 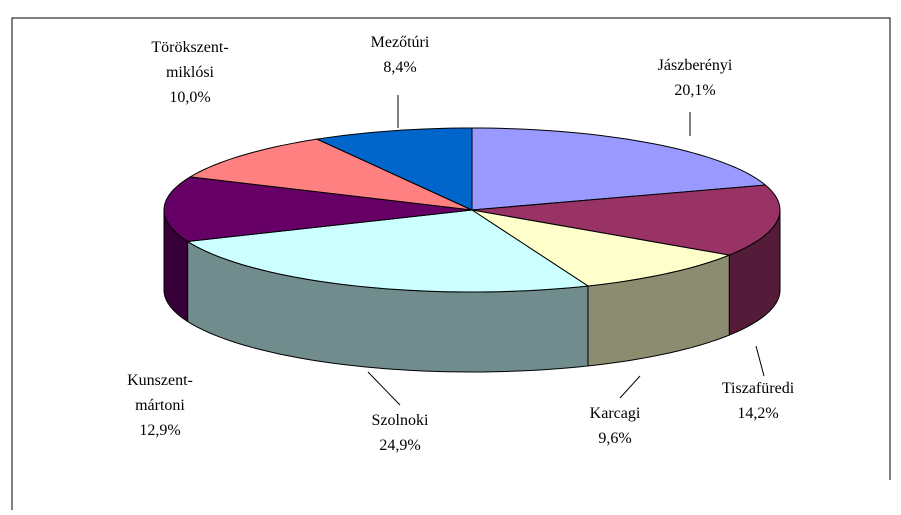 I want to click on label-line: Tiszafüredi, so click(x=758, y=388).